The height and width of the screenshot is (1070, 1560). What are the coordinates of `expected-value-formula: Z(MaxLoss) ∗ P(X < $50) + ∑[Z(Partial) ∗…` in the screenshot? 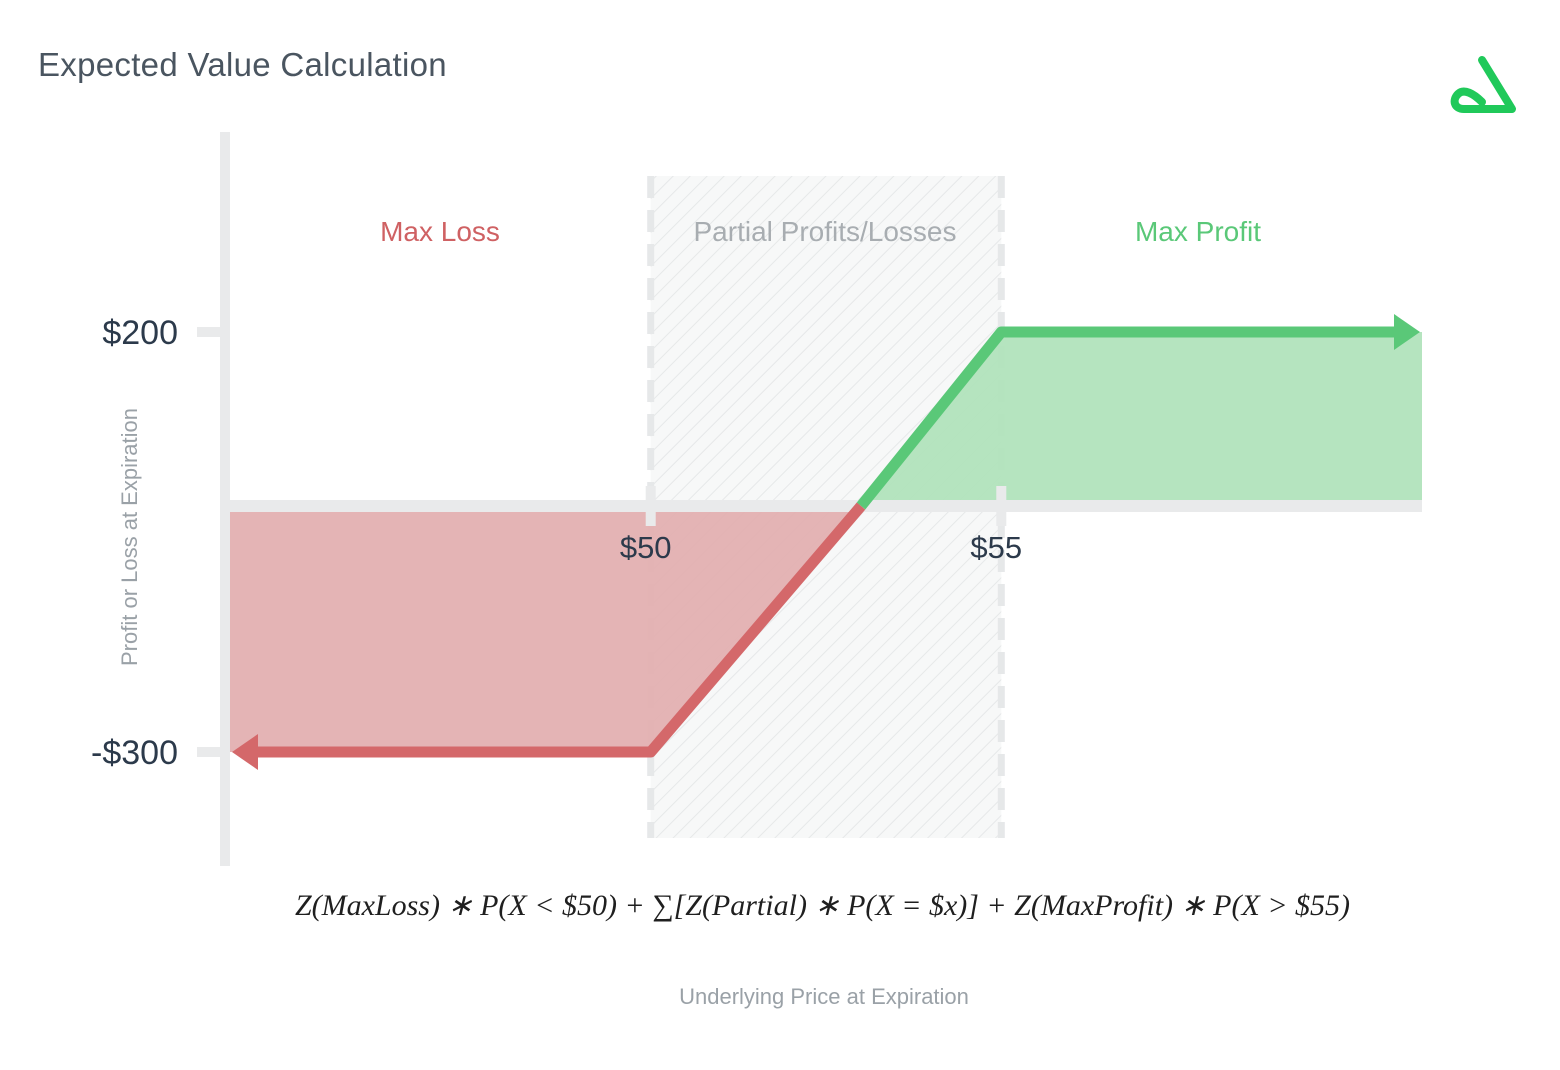 It's located at (822, 905).